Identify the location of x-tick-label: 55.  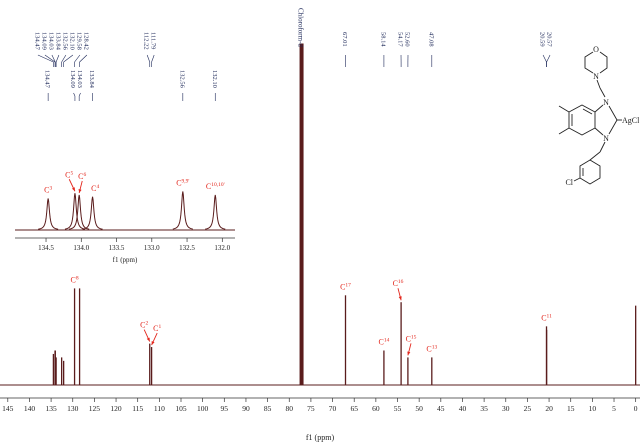
(398, 408).